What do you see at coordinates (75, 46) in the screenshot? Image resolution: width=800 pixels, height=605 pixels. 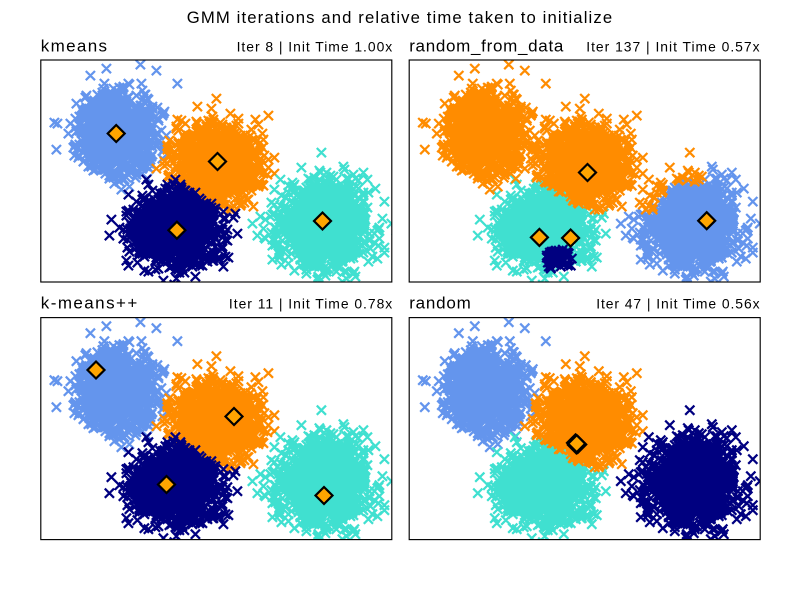 I see `svg-text: kmeans` at bounding box center [75, 46].